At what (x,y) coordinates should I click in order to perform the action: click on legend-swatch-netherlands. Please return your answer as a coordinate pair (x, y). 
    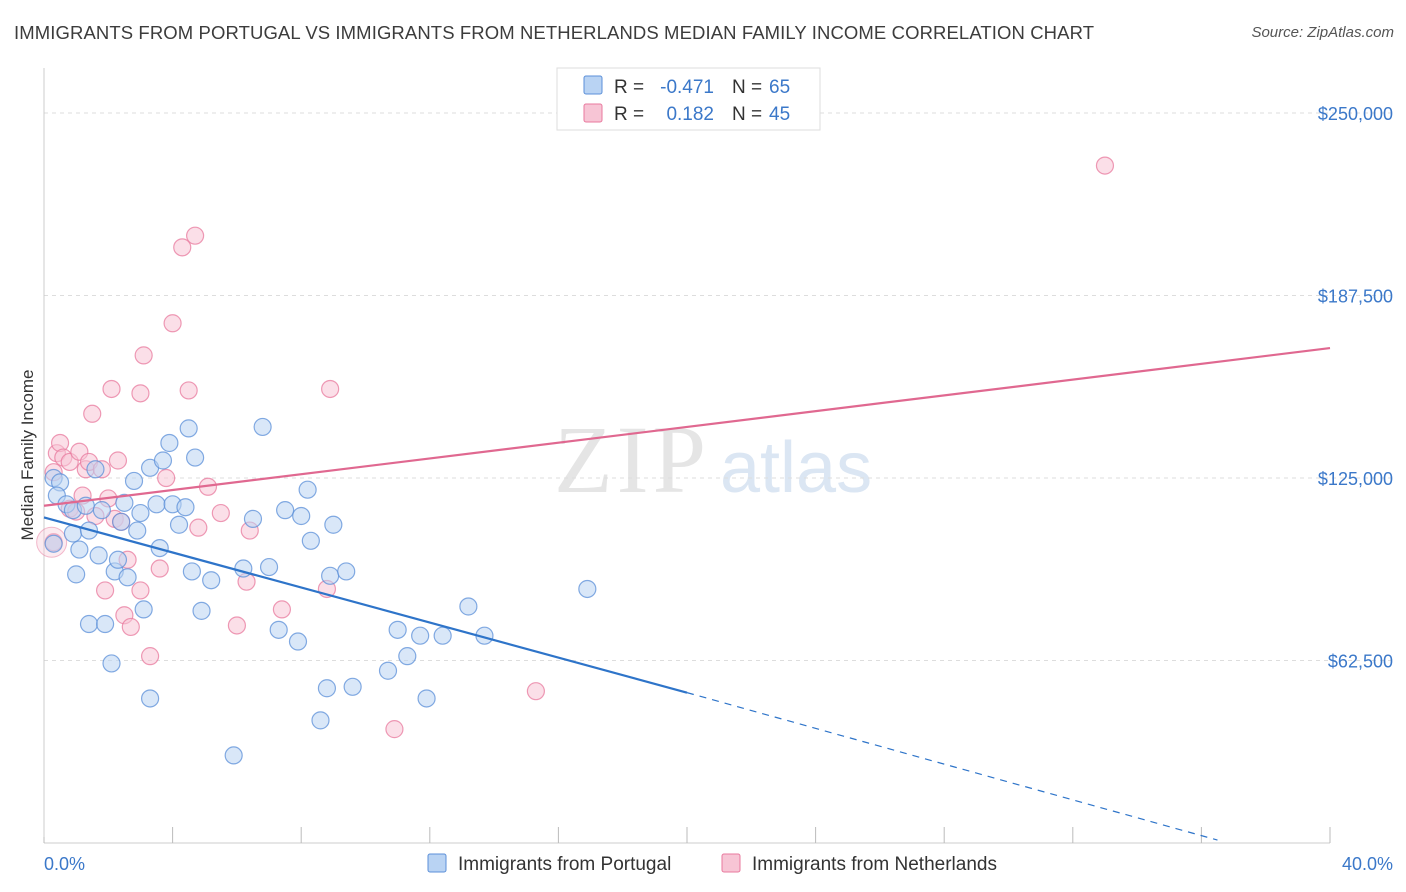
    Looking at the image, I should click on (593, 113).